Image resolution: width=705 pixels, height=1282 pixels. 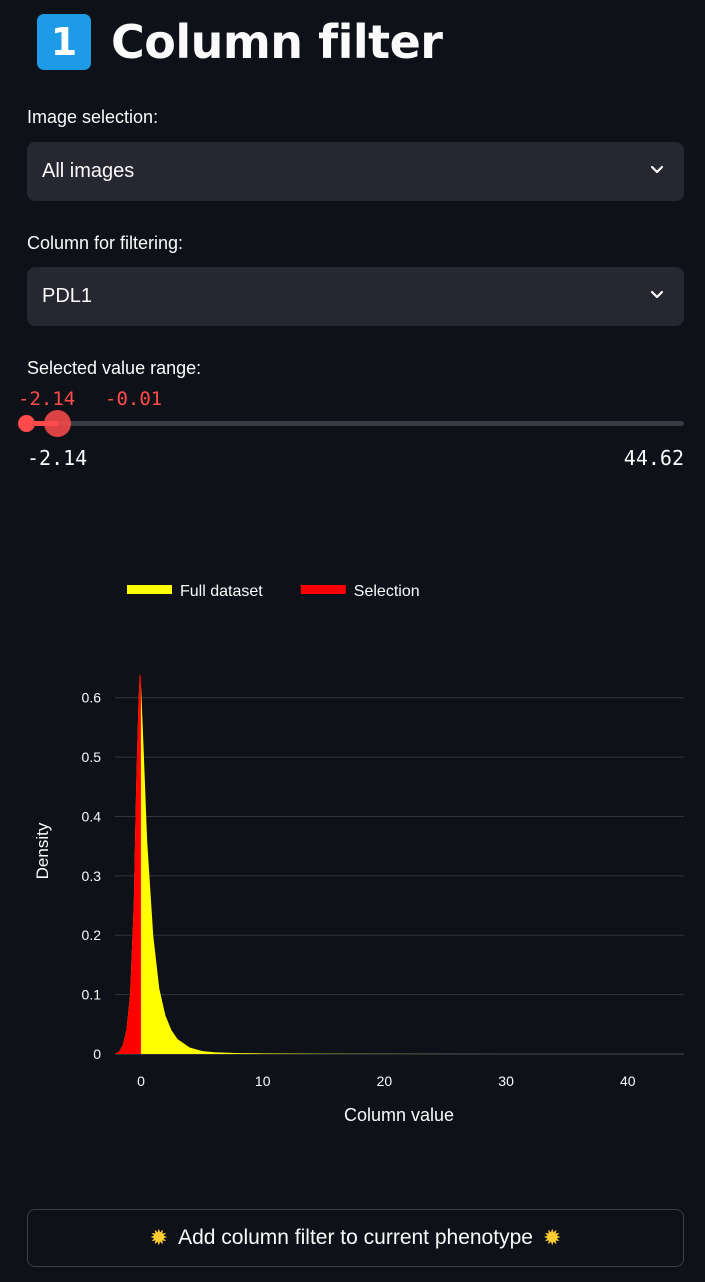 What do you see at coordinates (221, 591) in the screenshot?
I see `legend-label: Full dataset` at bounding box center [221, 591].